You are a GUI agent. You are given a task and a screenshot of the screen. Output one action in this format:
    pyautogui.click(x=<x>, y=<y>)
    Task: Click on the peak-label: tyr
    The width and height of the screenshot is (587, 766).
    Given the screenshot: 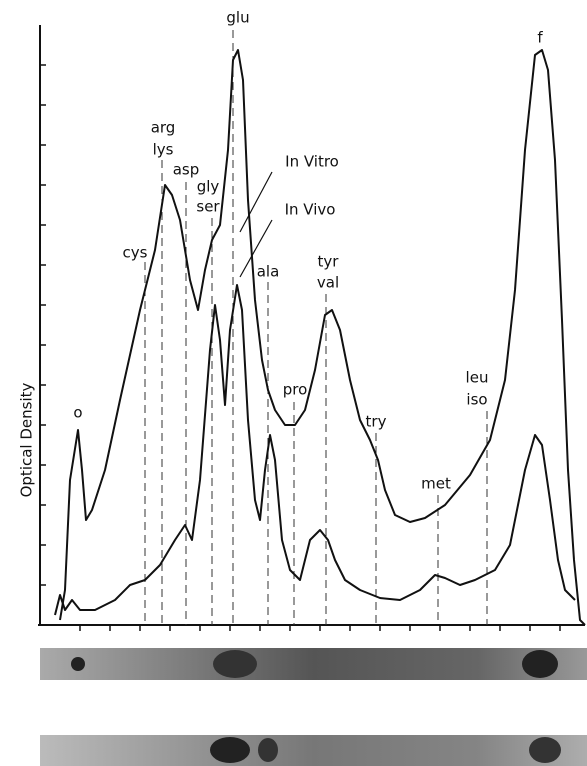 What is the action you would take?
    pyautogui.click(x=329, y=262)
    